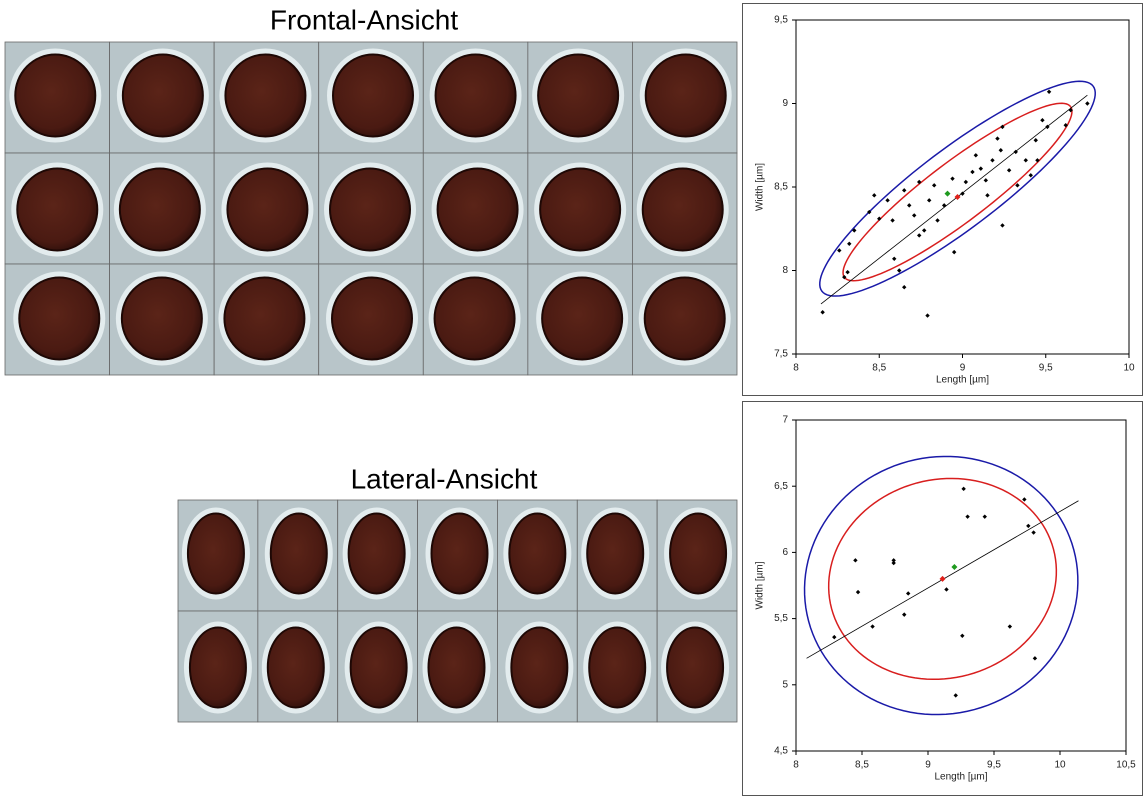 The height and width of the screenshot is (800, 1147). I want to click on x-tick-label: 10, so click(1129, 368).